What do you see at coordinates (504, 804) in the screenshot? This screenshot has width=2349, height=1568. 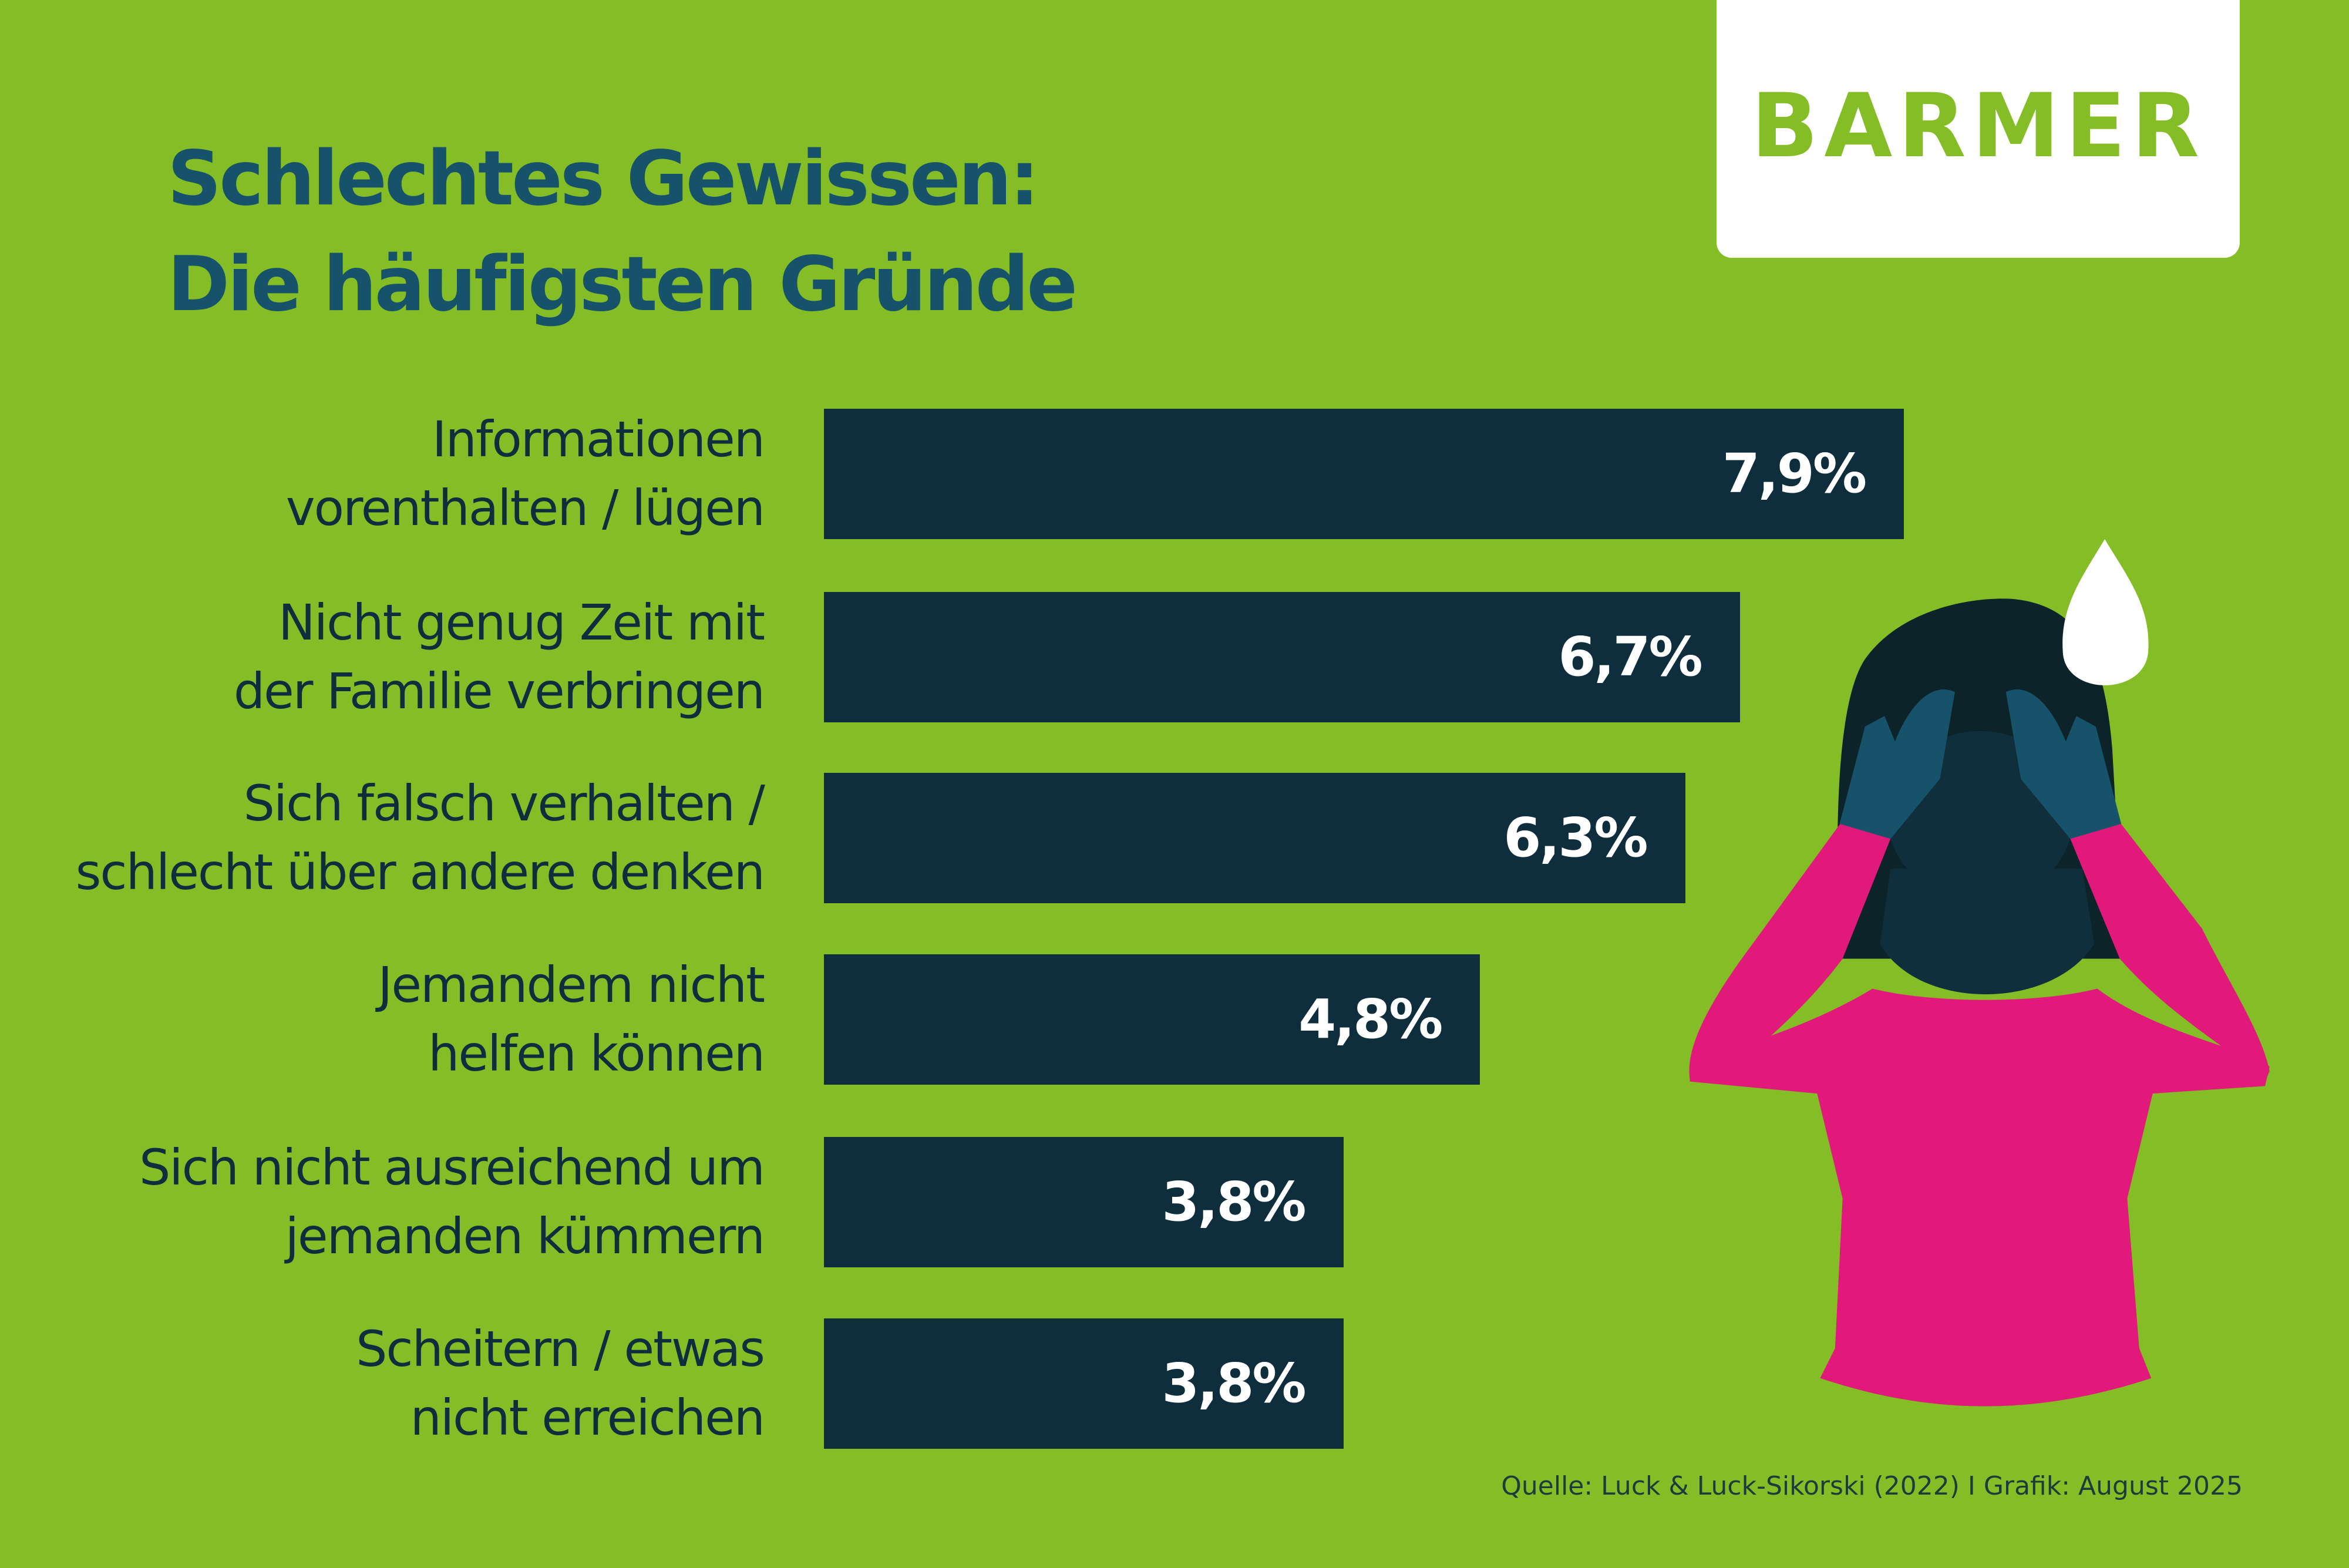 I see `category-label-line: Sich falsch verhalten /` at bounding box center [504, 804].